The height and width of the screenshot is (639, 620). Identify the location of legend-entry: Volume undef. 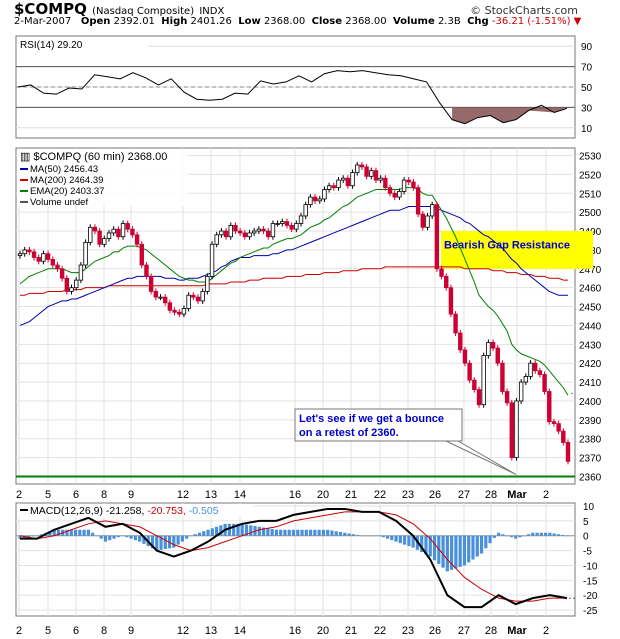
(59, 202).